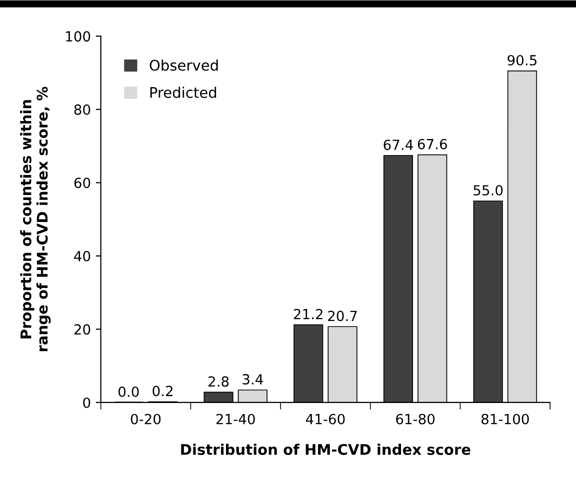 This screenshot has height=482, width=576. I want to click on x-tick-label: 61-80, so click(415, 419).